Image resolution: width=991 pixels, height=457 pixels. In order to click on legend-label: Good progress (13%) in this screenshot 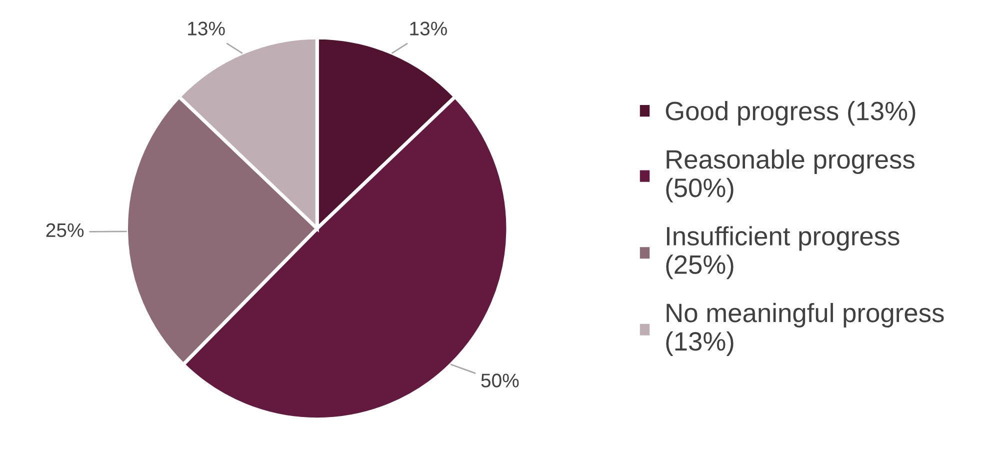, I will do `click(791, 113)`.